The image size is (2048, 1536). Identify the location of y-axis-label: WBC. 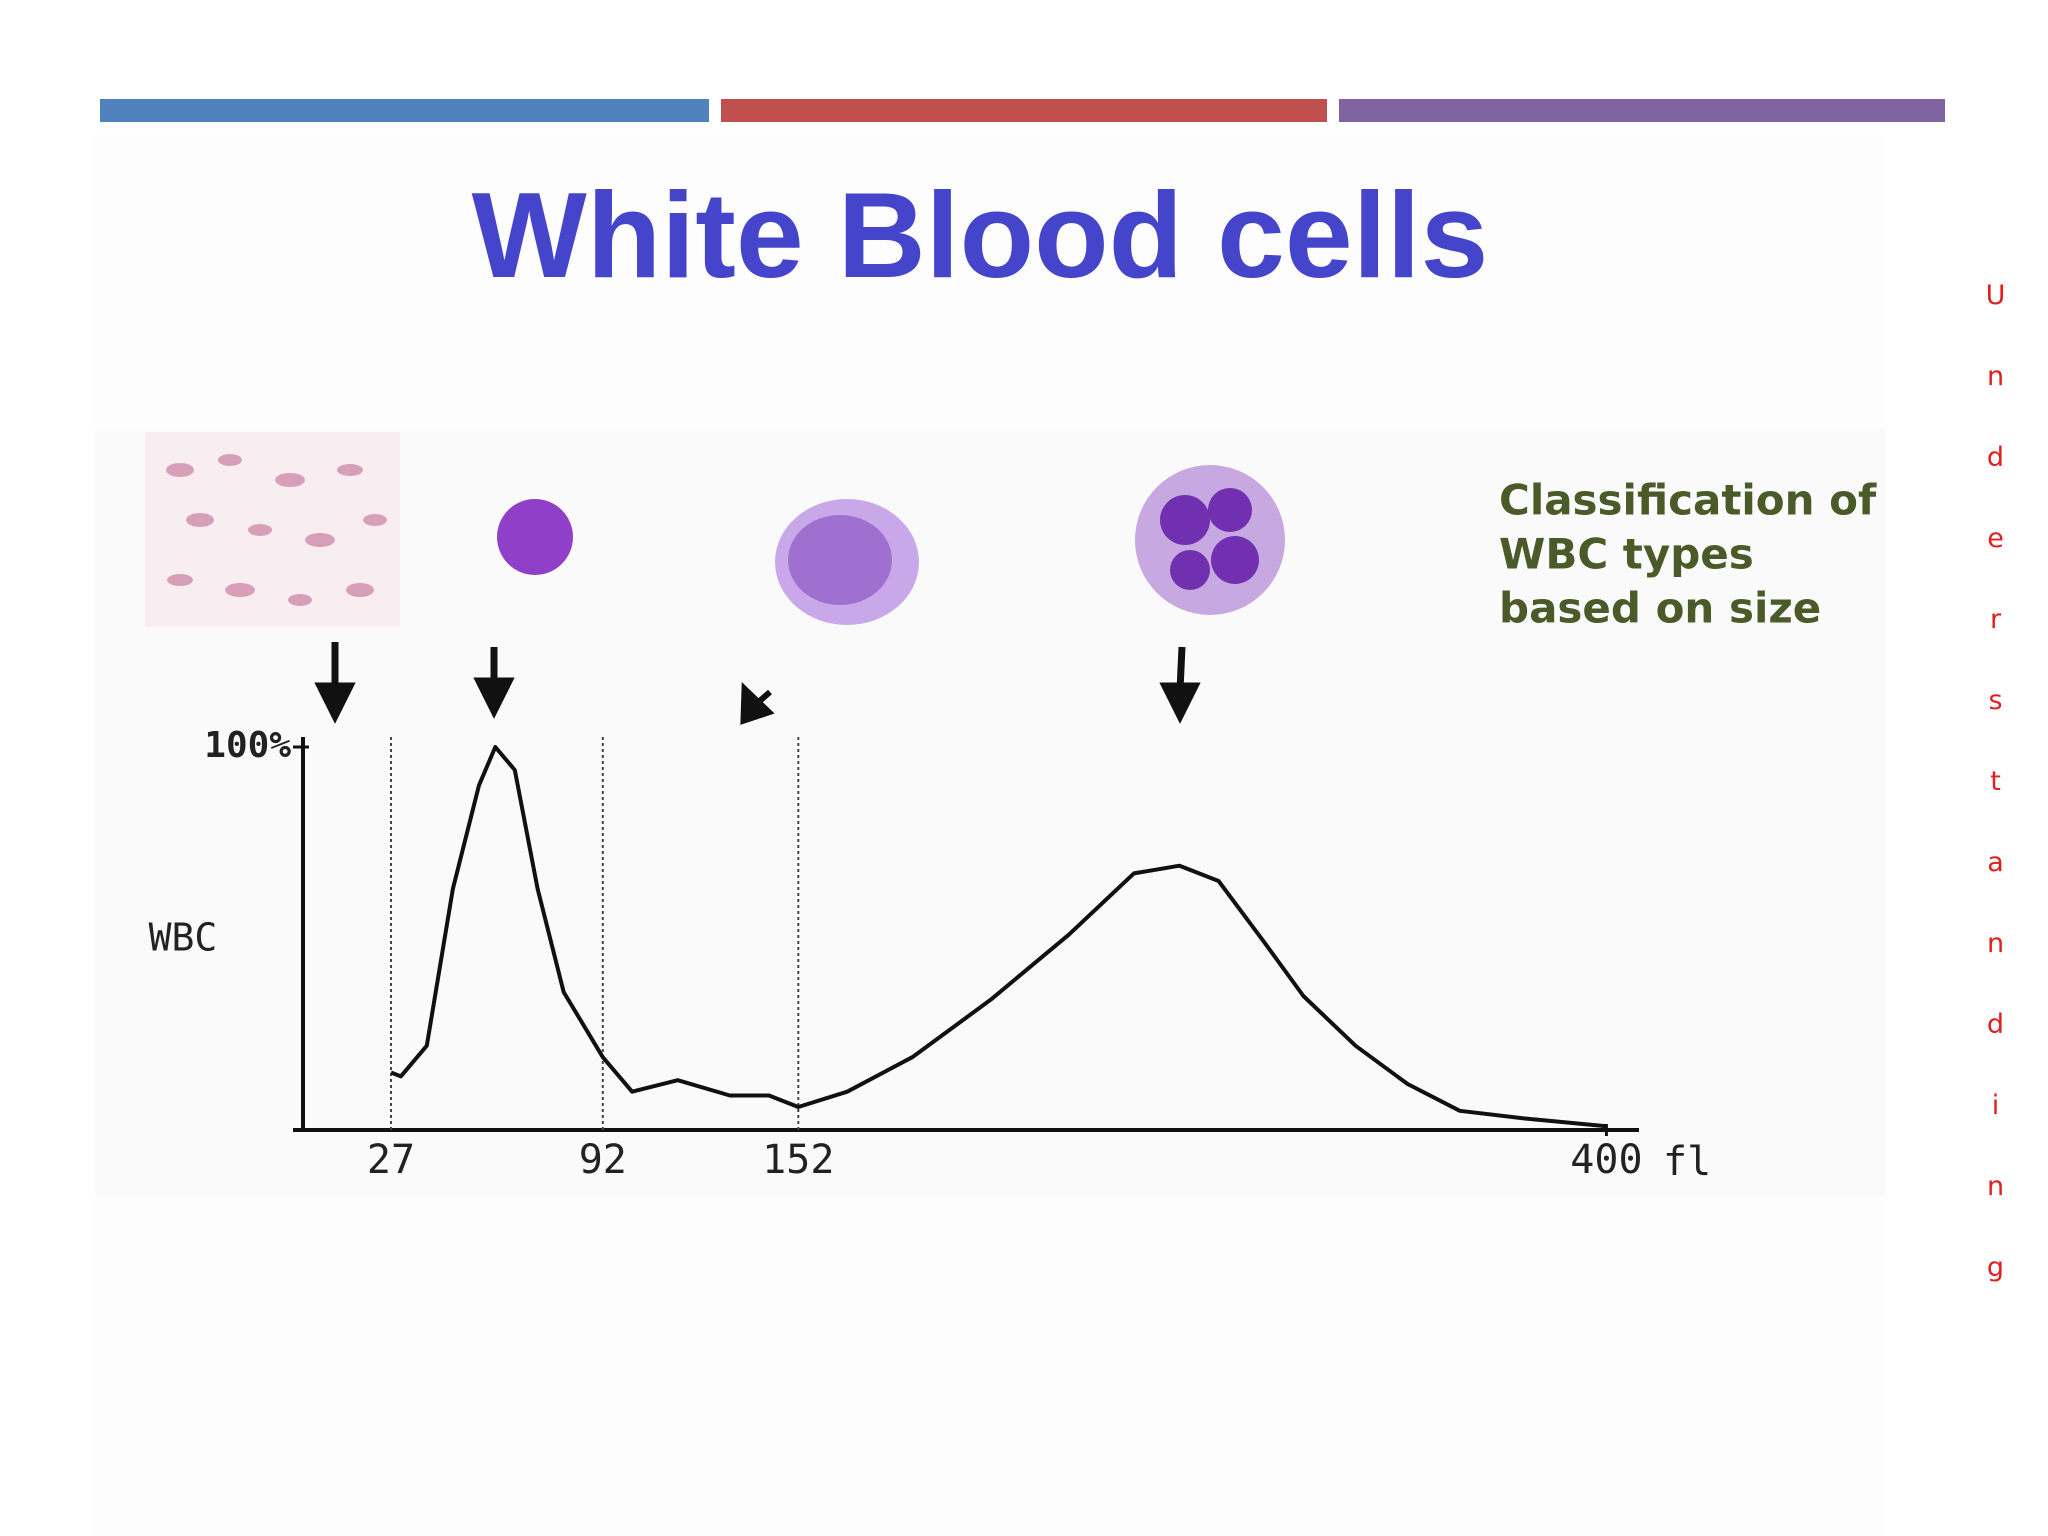
(183, 938).